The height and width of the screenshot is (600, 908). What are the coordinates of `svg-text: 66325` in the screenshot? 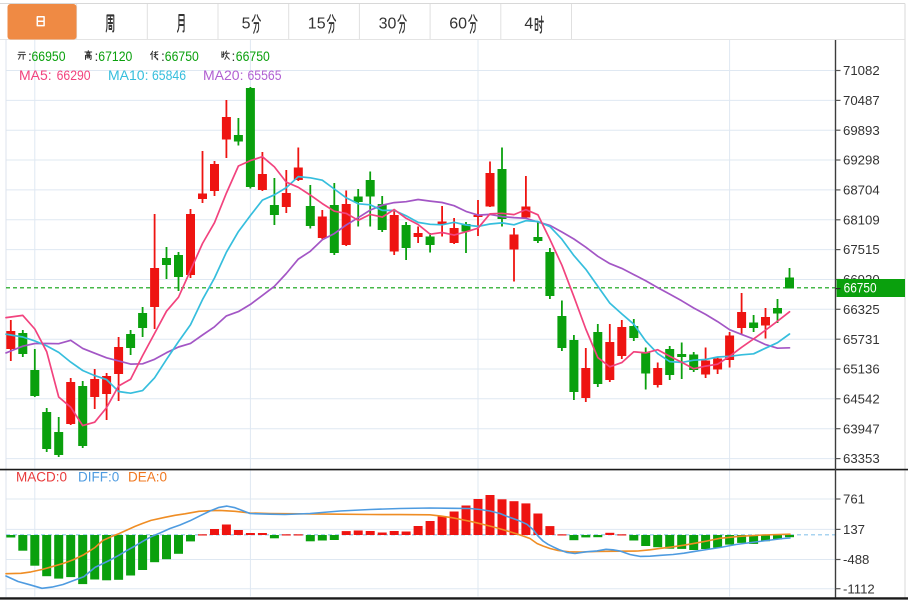 It's located at (861, 309).